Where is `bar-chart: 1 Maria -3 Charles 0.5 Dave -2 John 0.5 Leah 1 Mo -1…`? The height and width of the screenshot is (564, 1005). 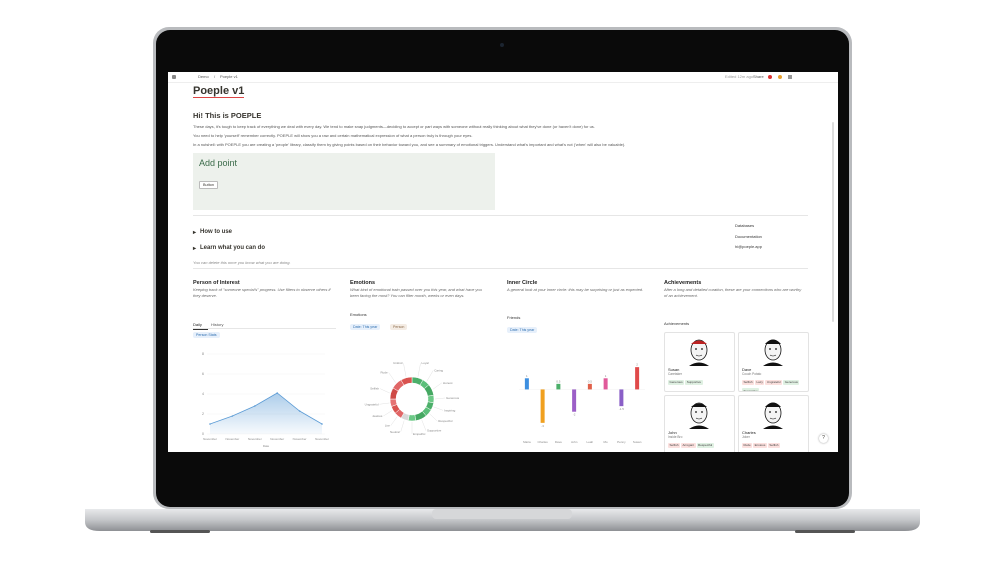 bar-chart: 1 Maria -3 Charles 0.5 Dave -2 John 0.5 Leah 1 Mo -1… is located at coordinates (582, 403).